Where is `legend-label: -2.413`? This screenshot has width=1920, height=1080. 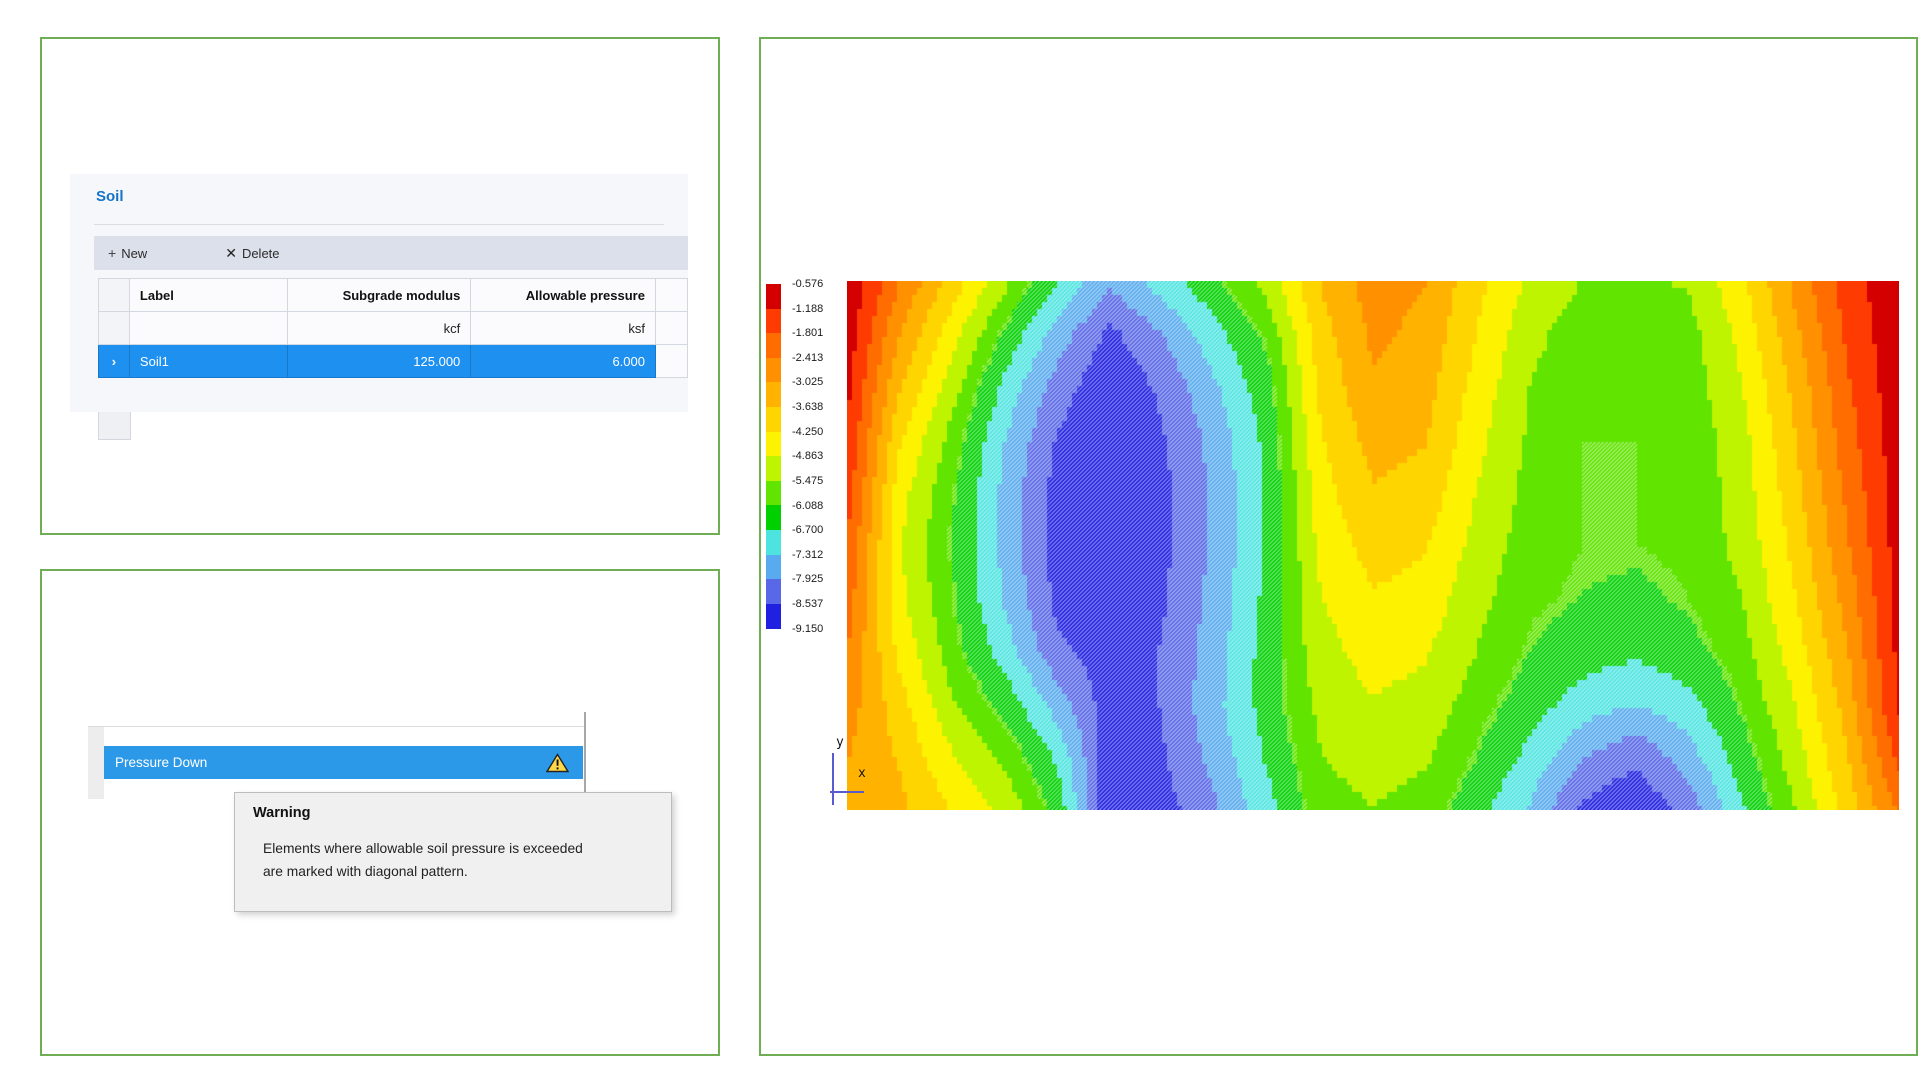
legend-label: -2.413 is located at coordinates (808, 357).